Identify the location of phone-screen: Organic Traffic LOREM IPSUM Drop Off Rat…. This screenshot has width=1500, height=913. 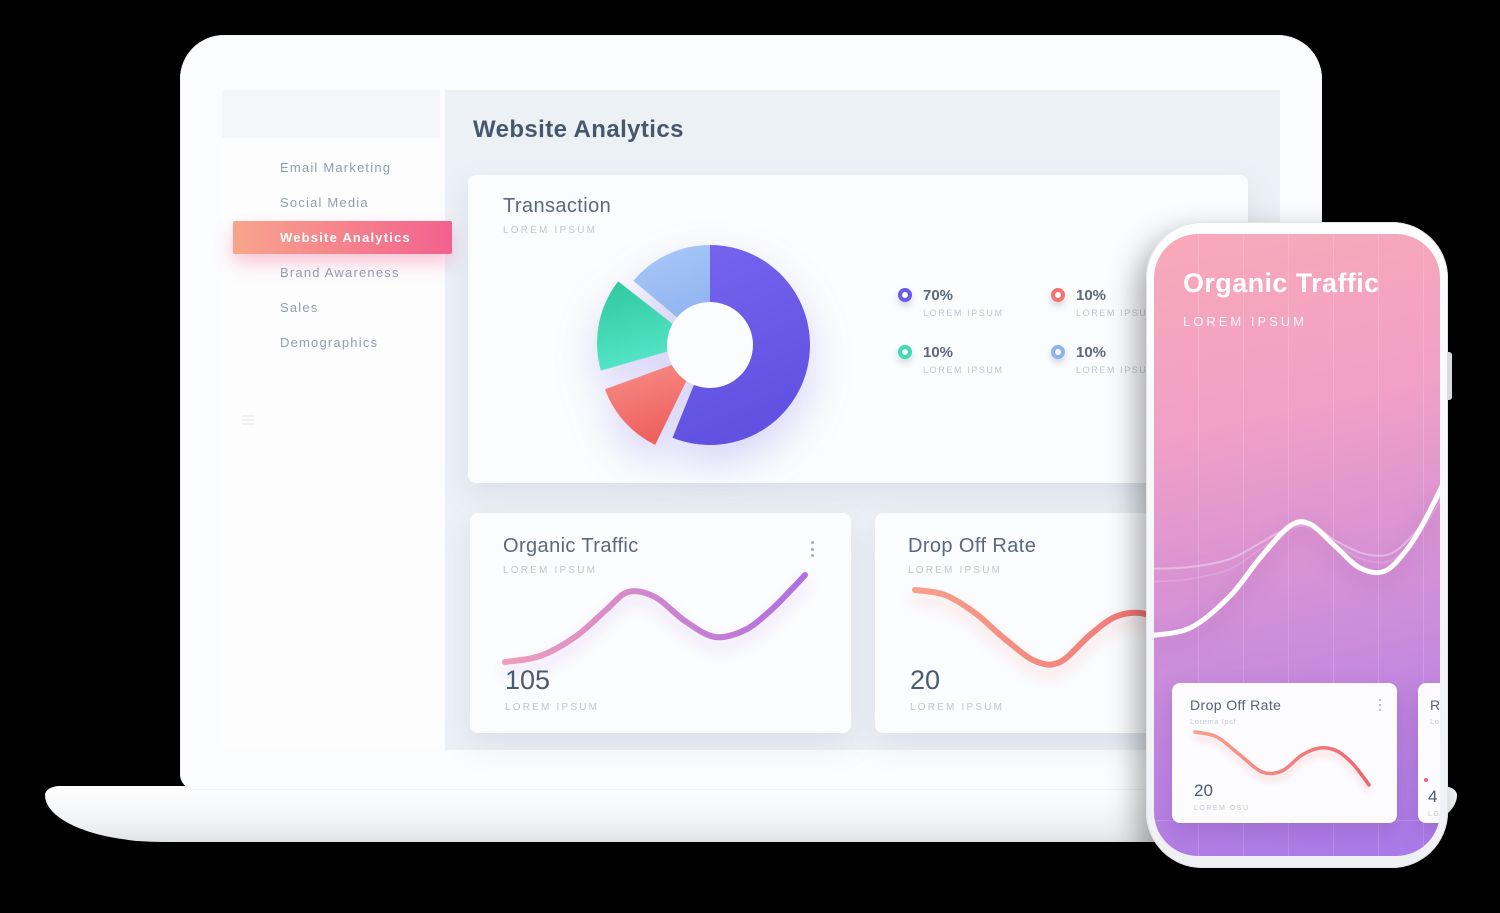
(1297, 545).